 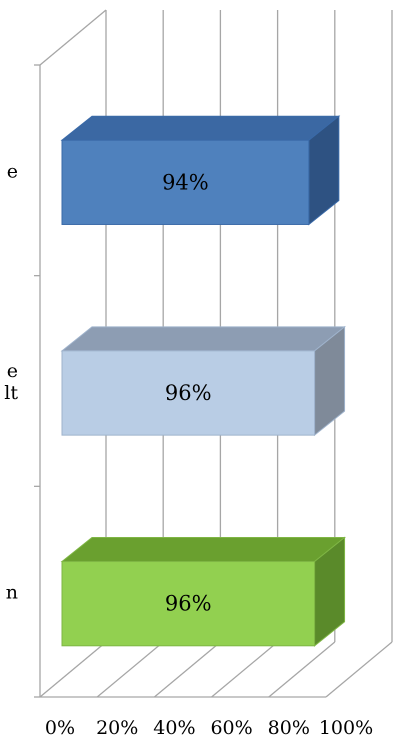 I want to click on x-tick-label: 60%, so click(x=231, y=728).